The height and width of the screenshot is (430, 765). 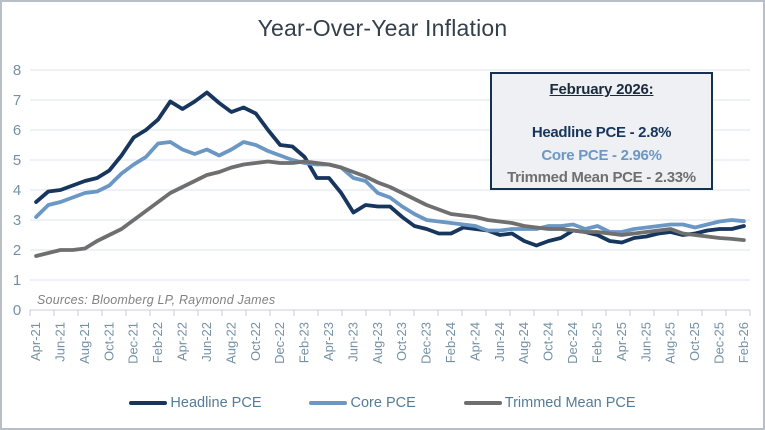 What do you see at coordinates (84, 343) in the screenshot?
I see `x-axis-tick-label: Aug-21` at bounding box center [84, 343].